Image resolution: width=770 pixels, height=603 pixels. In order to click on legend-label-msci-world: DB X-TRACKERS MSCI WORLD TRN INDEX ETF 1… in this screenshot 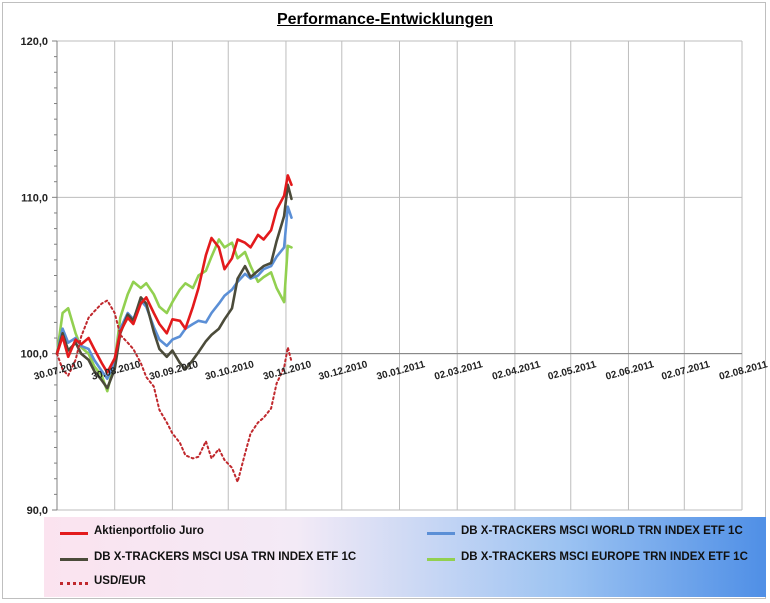, I will do `click(602, 531)`.